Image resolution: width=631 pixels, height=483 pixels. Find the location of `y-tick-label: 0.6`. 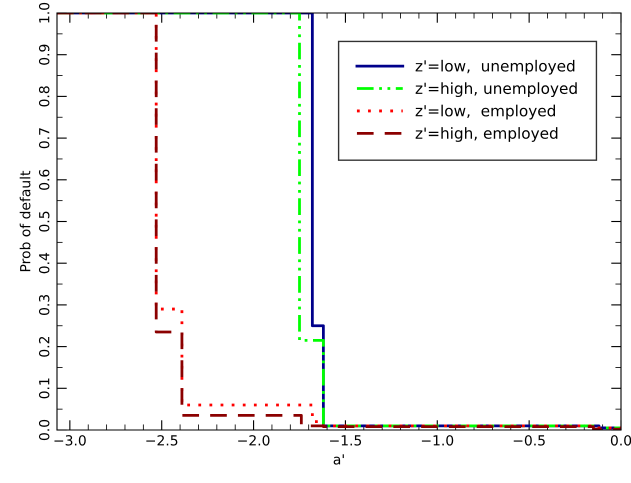

y-tick-label: 0.6 is located at coordinates (44, 180).